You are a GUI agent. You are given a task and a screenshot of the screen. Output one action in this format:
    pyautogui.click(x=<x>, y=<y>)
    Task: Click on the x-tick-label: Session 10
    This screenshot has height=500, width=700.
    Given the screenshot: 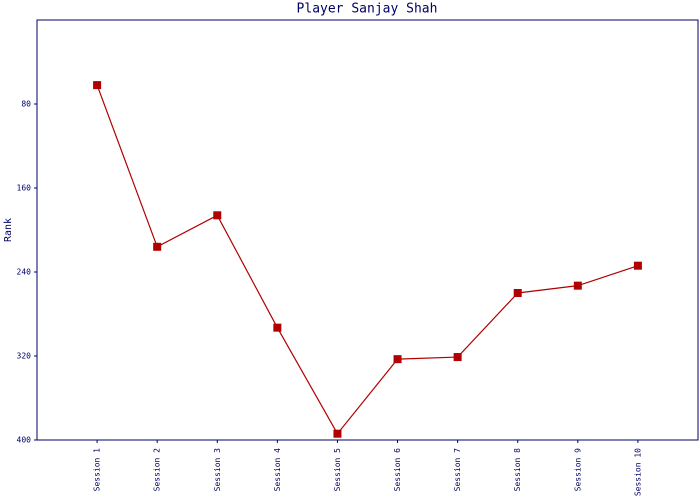 What is the action you would take?
    pyautogui.click(x=637, y=472)
    